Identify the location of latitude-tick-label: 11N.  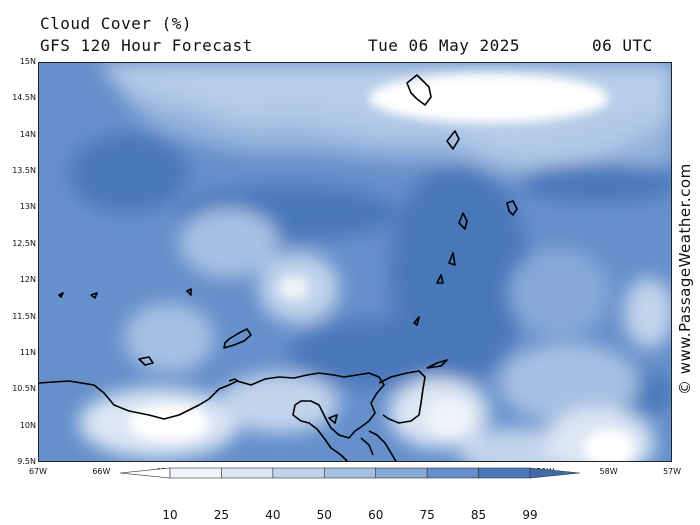
(27, 352).